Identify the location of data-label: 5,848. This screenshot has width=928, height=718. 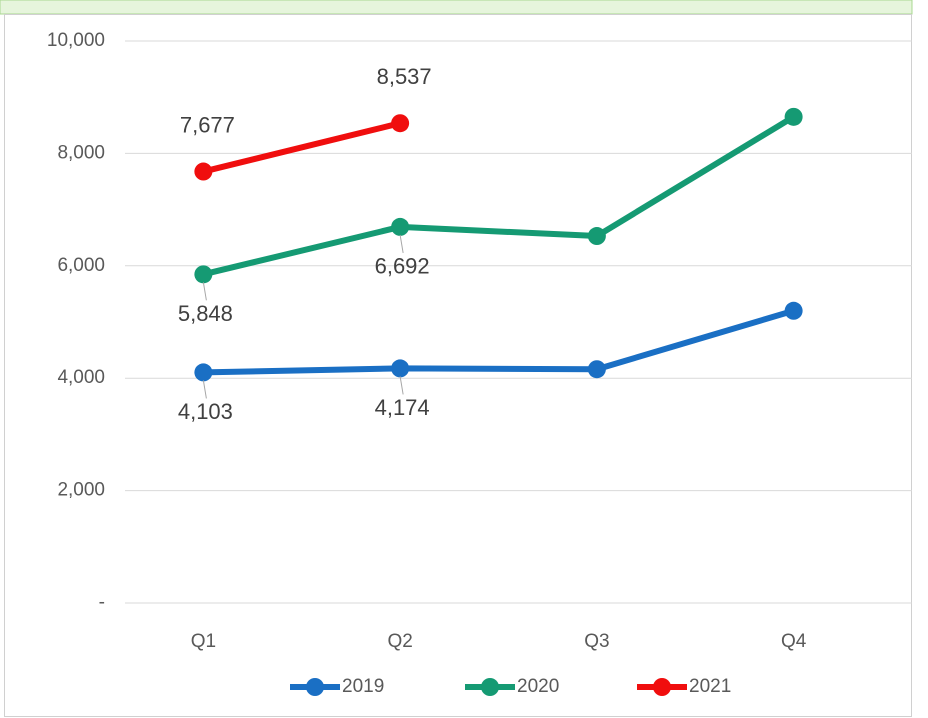
(205, 313).